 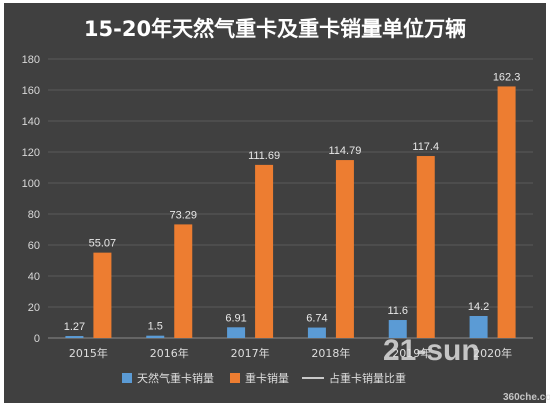 I want to click on watermark-text: 21-sun, so click(x=431, y=350).